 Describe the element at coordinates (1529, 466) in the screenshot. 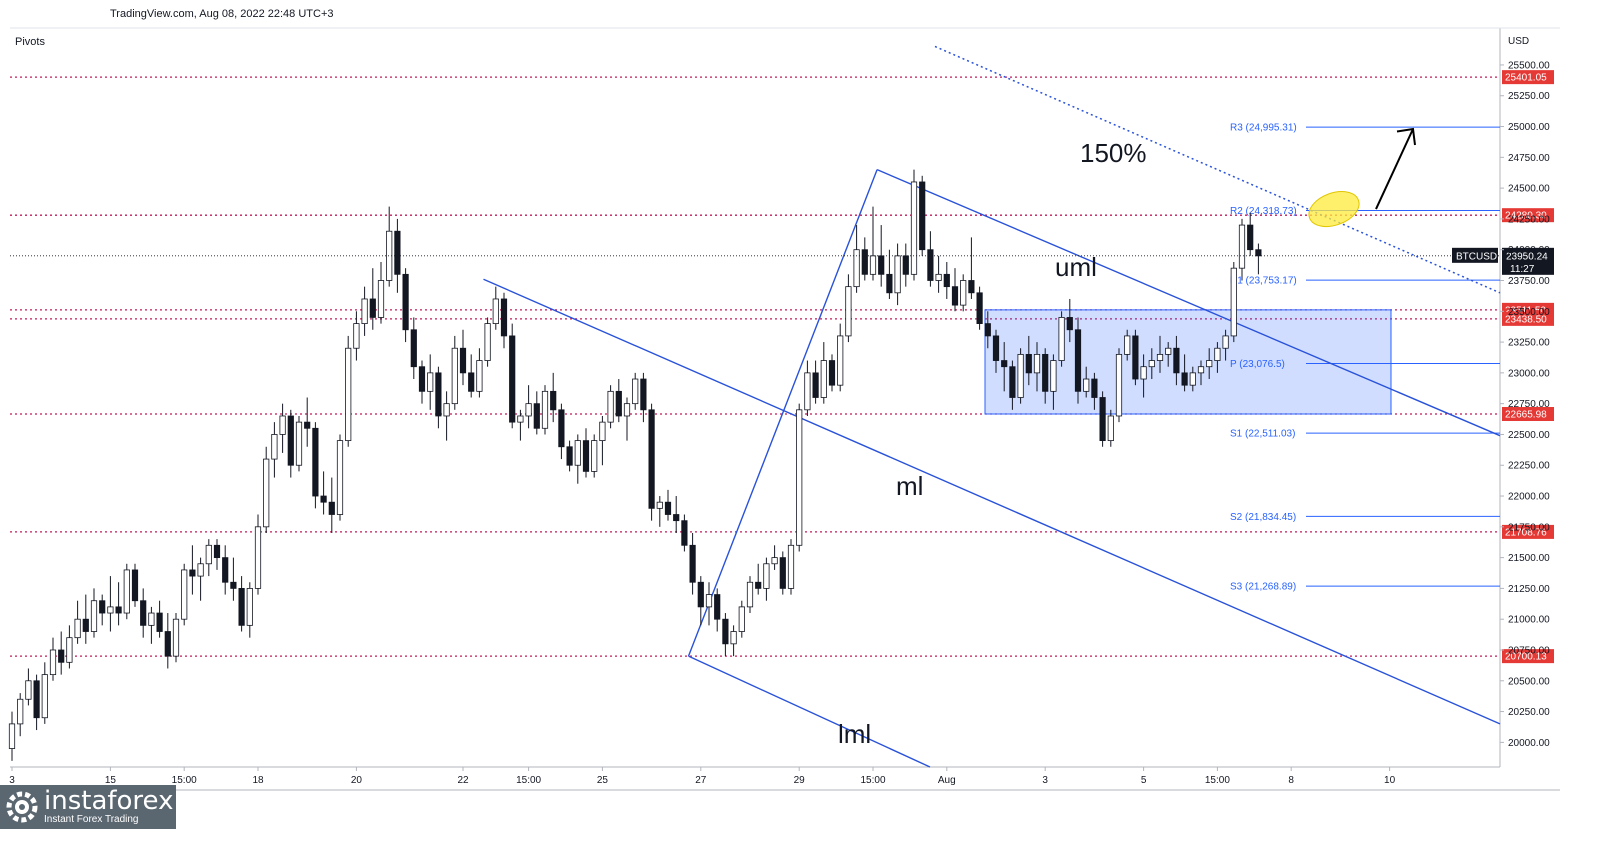

I see `y-tick-label: 22250.00` at that location.